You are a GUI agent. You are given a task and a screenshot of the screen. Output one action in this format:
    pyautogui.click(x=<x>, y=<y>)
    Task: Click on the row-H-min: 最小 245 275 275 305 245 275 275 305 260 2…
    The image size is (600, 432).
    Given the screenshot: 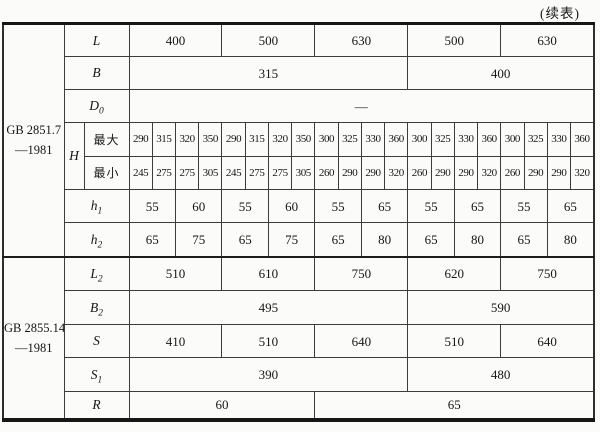 What is the action you would take?
    pyautogui.click(x=299, y=173)
    